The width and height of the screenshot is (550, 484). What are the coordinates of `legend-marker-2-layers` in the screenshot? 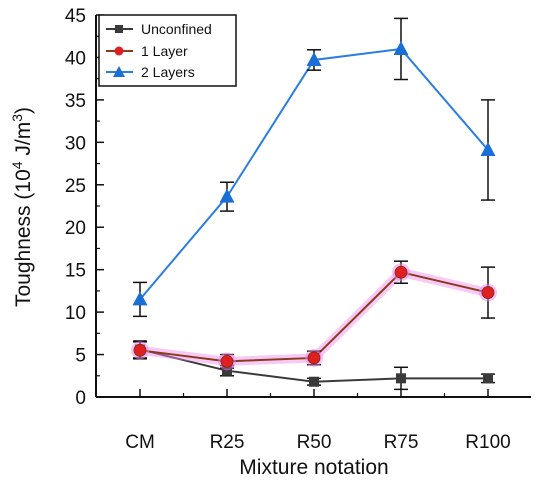 It's located at (119, 71).